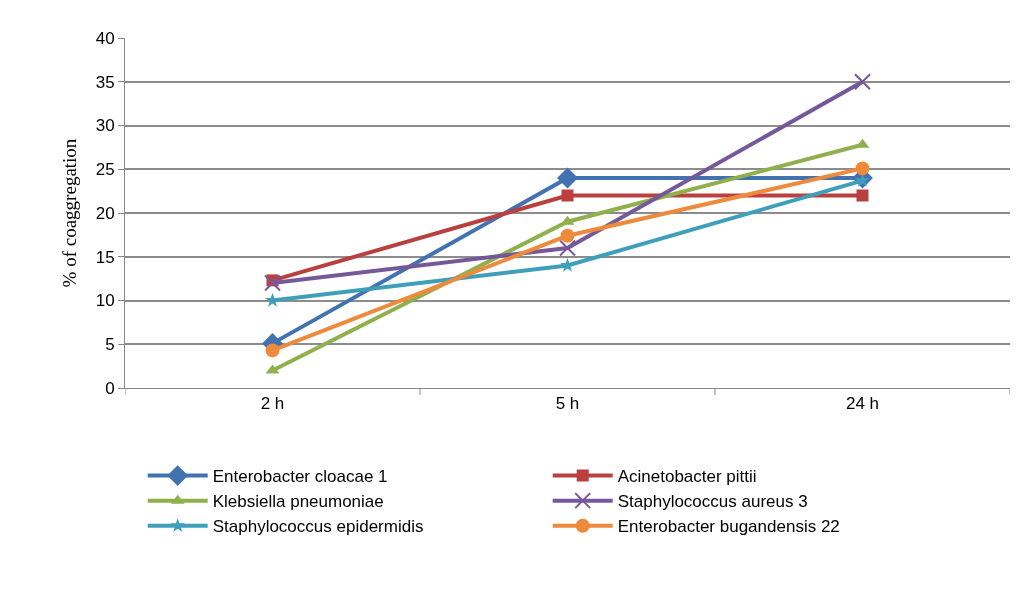 Image resolution: width=1034 pixels, height=597 pixels. What do you see at coordinates (298, 502) in the screenshot?
I see `legend-label: Klebsiella pneumoniae` at bounding box center [298, 502].